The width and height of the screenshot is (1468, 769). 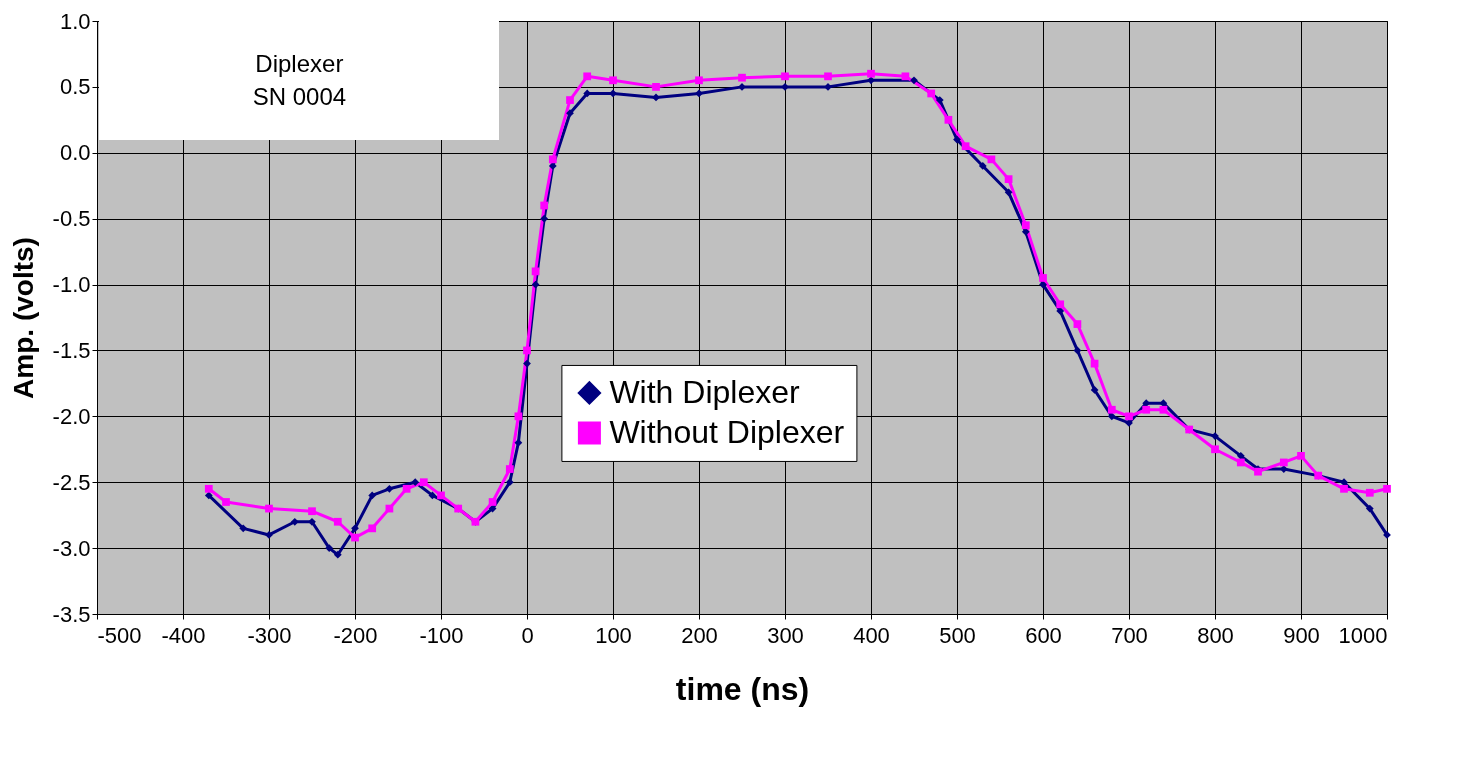 I want to click on x-axis-title: time (ns), so click(x=742, y=688).